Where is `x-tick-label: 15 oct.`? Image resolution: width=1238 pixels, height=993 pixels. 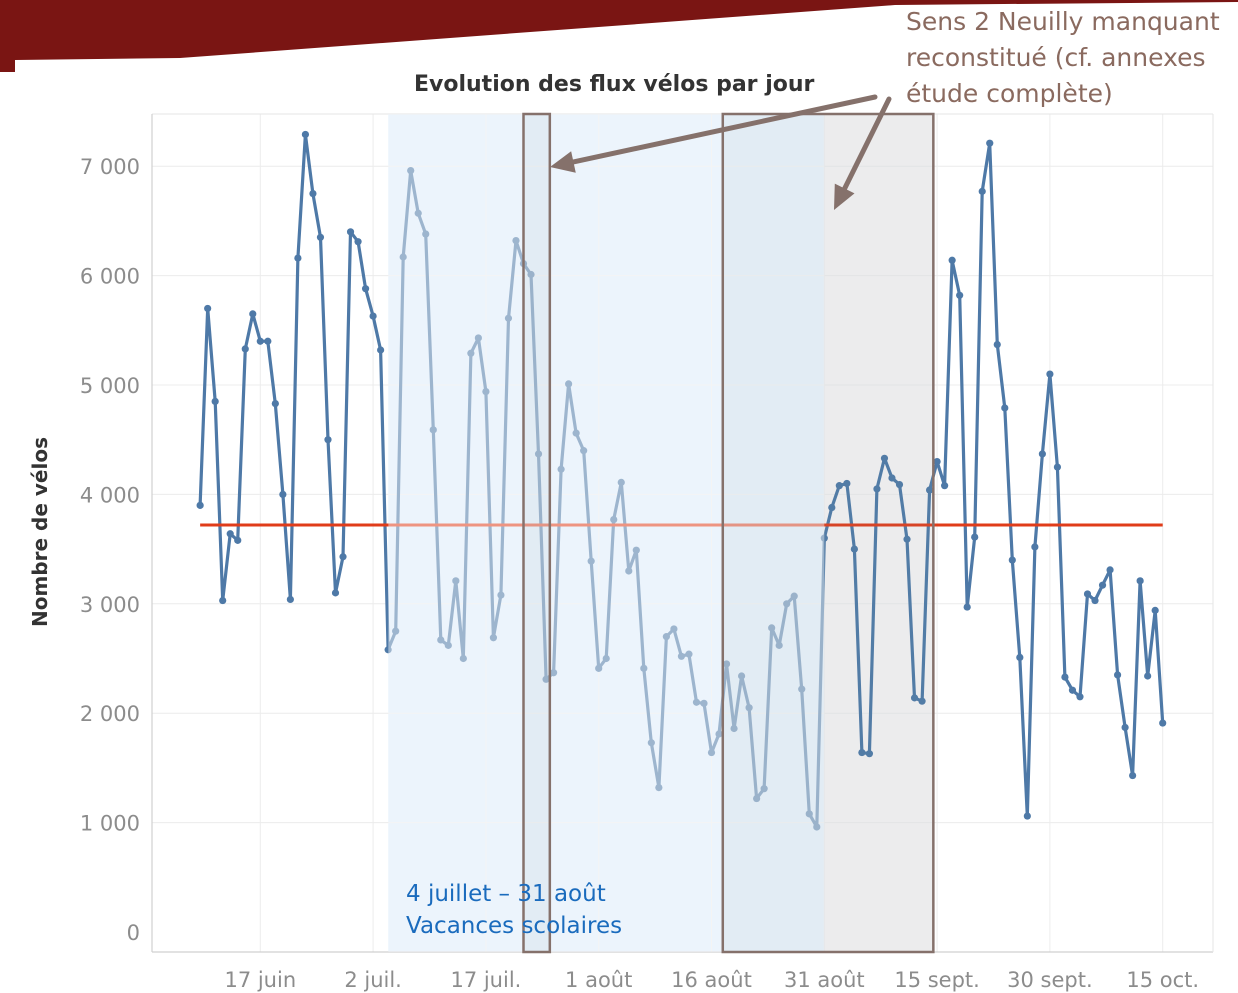
x-tick-label: 15 oct. is located at coordinates (1162, 980).